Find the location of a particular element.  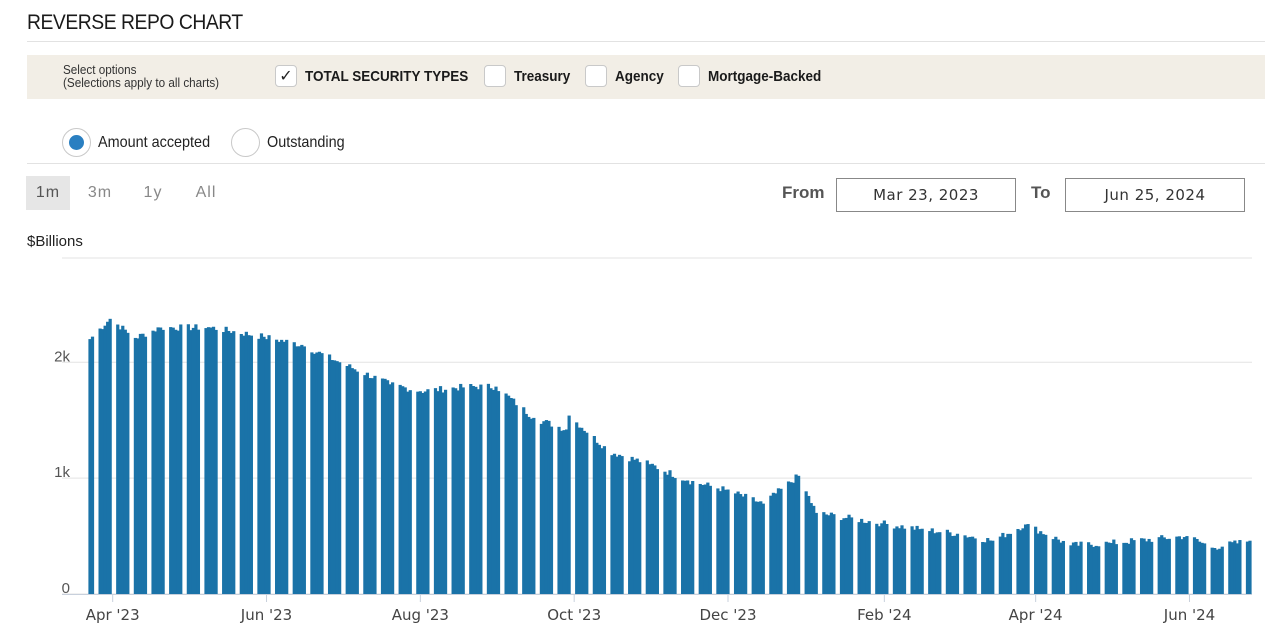

checkbox-mortgage-backed: Mortgage-Backed is located at coordinates (756, 76).